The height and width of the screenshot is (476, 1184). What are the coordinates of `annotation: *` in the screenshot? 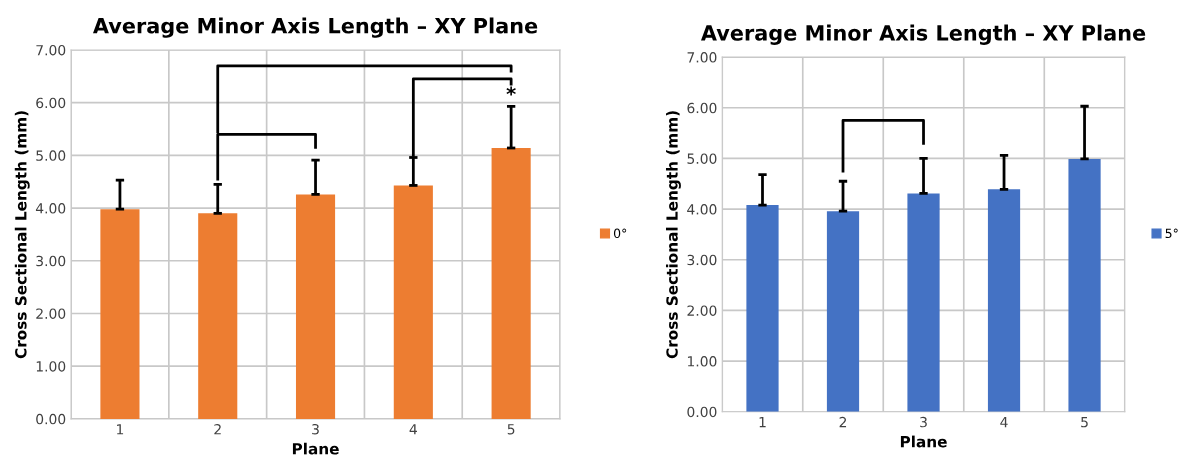 It's located at (511, 91).